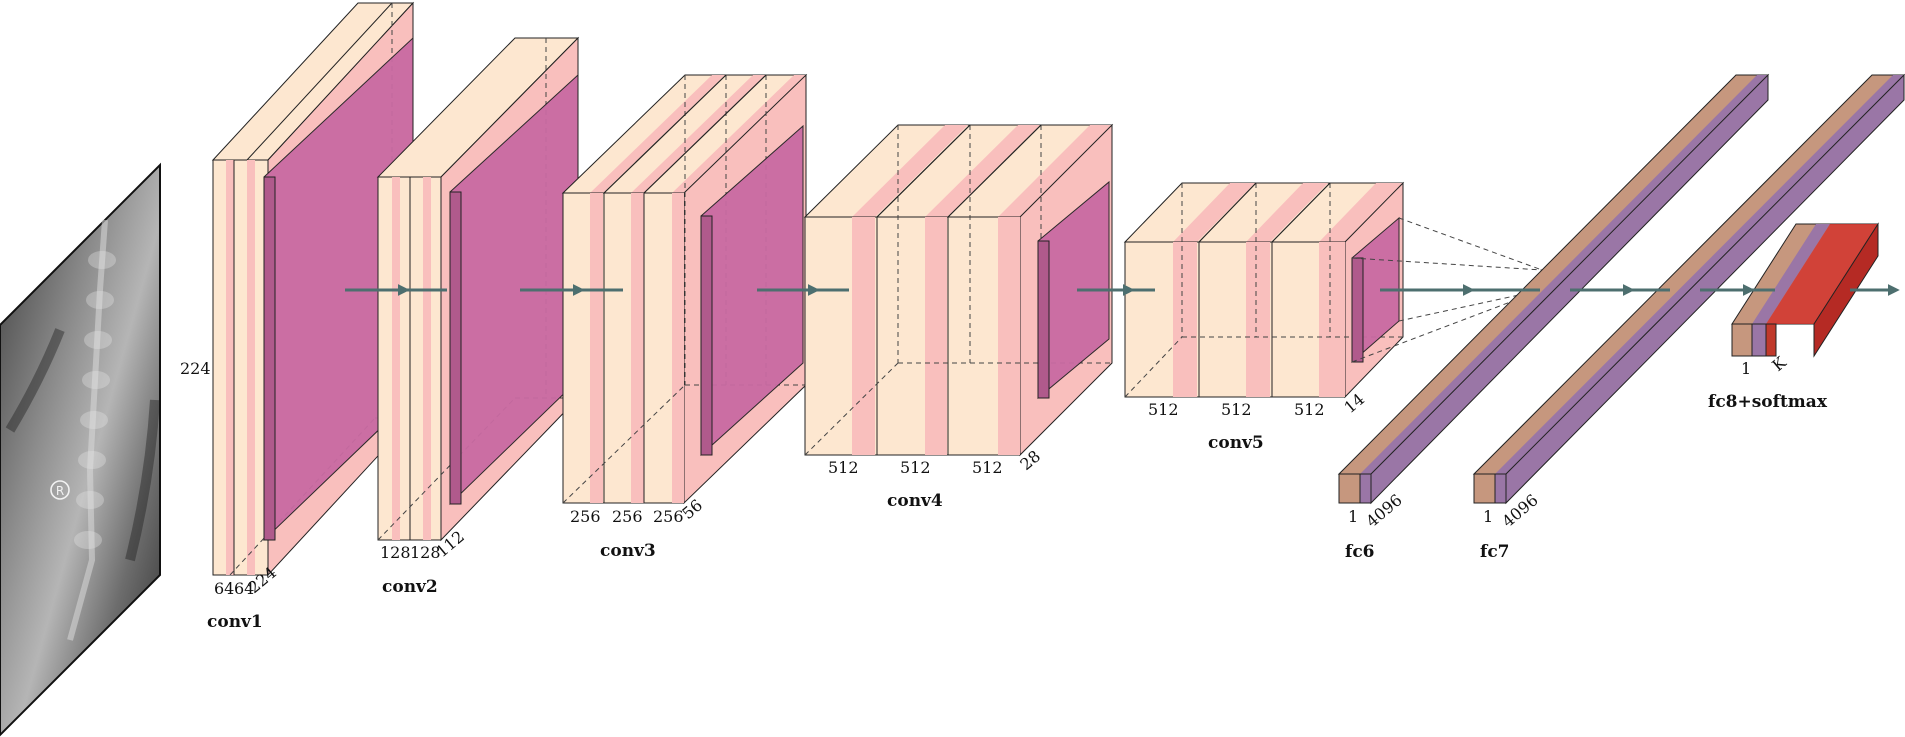 The image size is (1905, 737). Describe the element at coordinates (478, 316) in the screenshot. I see `conv2-block: 128 128 112 conv2` at that location.